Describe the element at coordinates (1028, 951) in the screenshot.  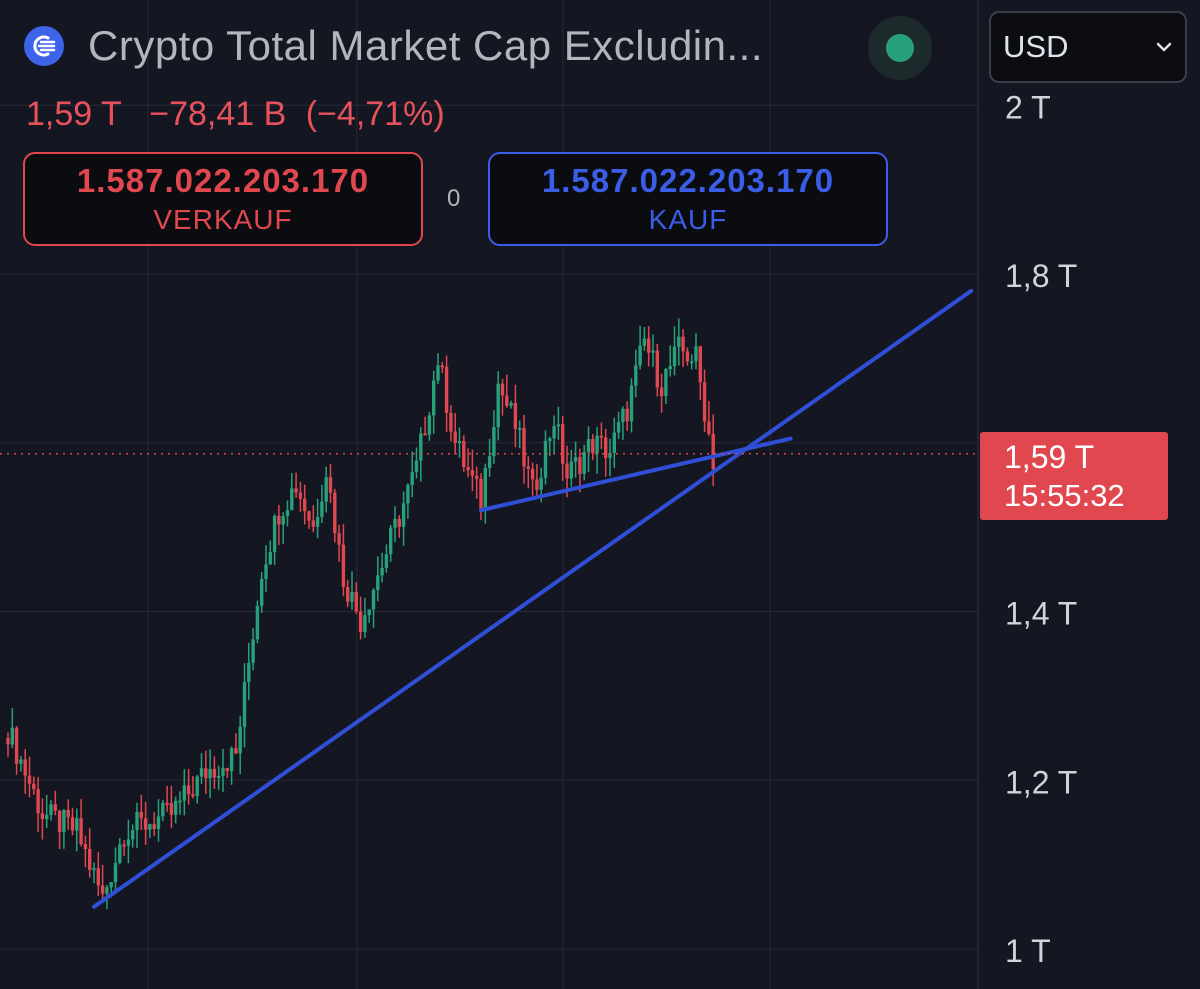
I see `price-axis-label: 1 T` at that location.